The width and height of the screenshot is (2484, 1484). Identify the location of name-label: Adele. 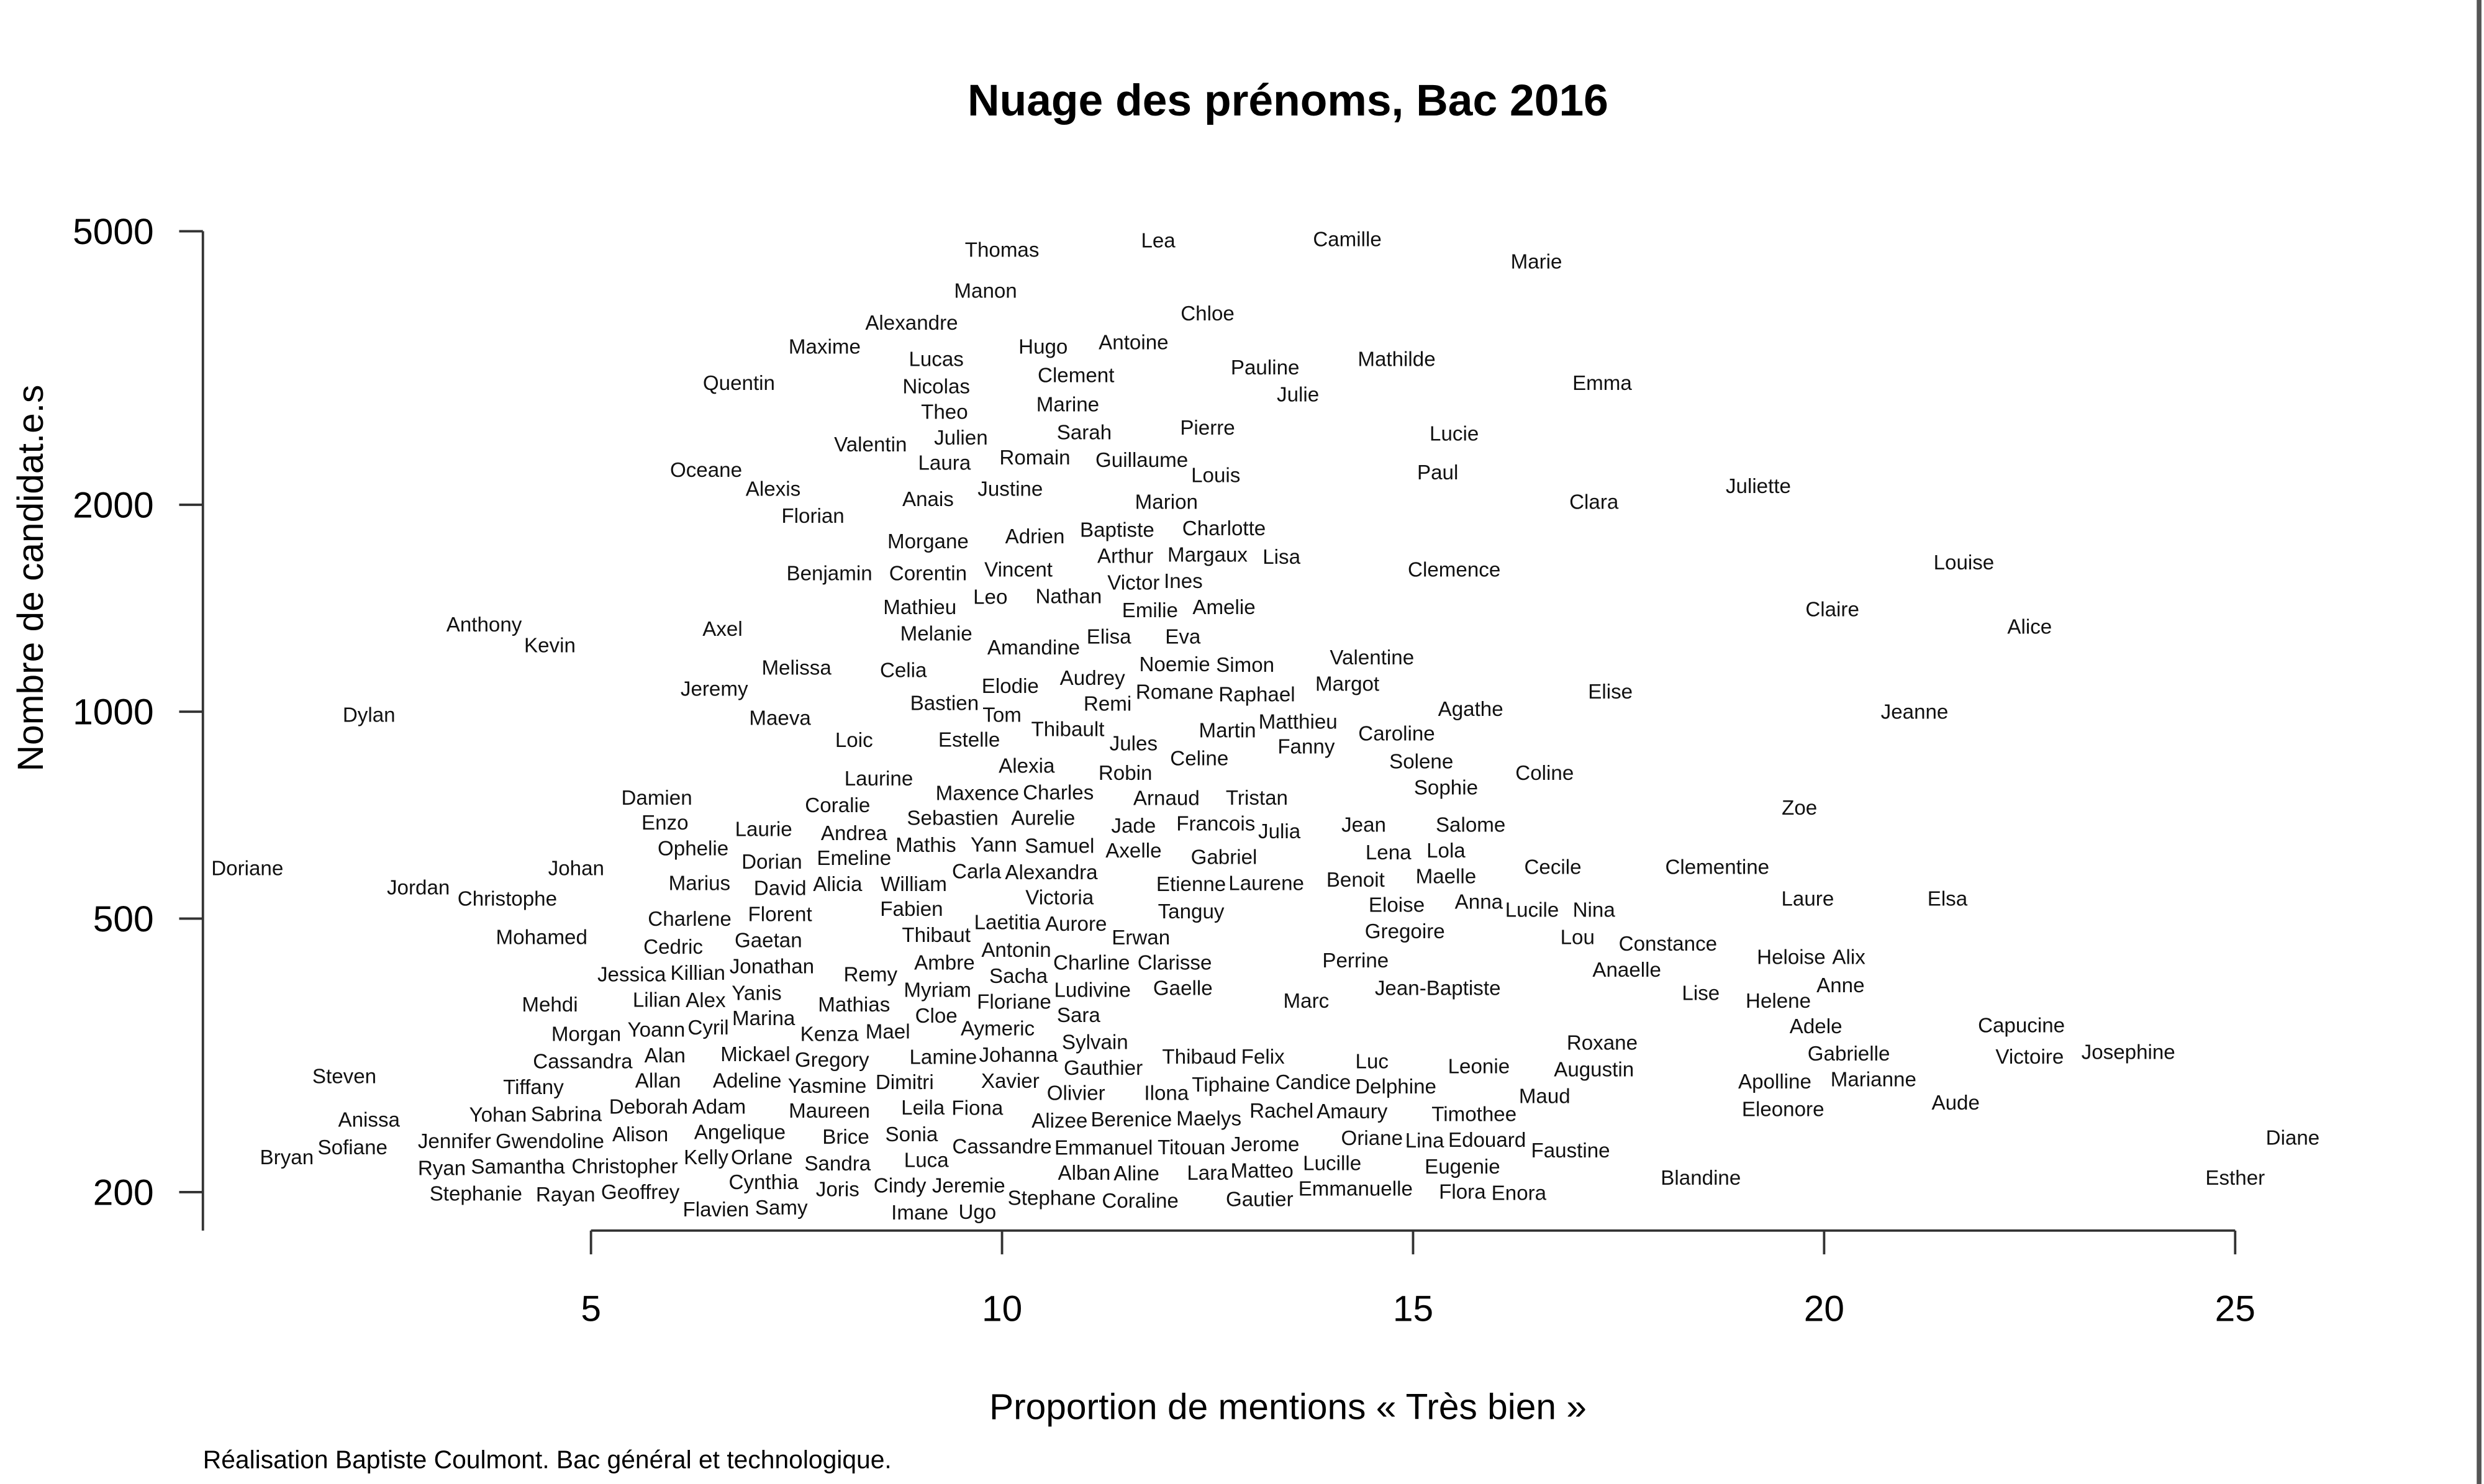
(1817, 1026).